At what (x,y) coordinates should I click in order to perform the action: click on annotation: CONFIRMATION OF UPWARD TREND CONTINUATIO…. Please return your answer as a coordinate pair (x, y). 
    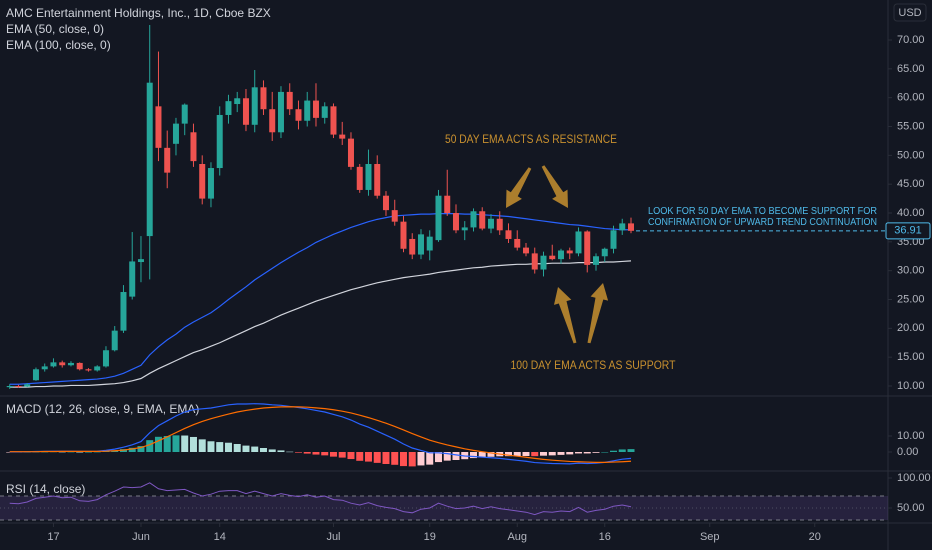
    Looking at the image, I should click on (762, 222).